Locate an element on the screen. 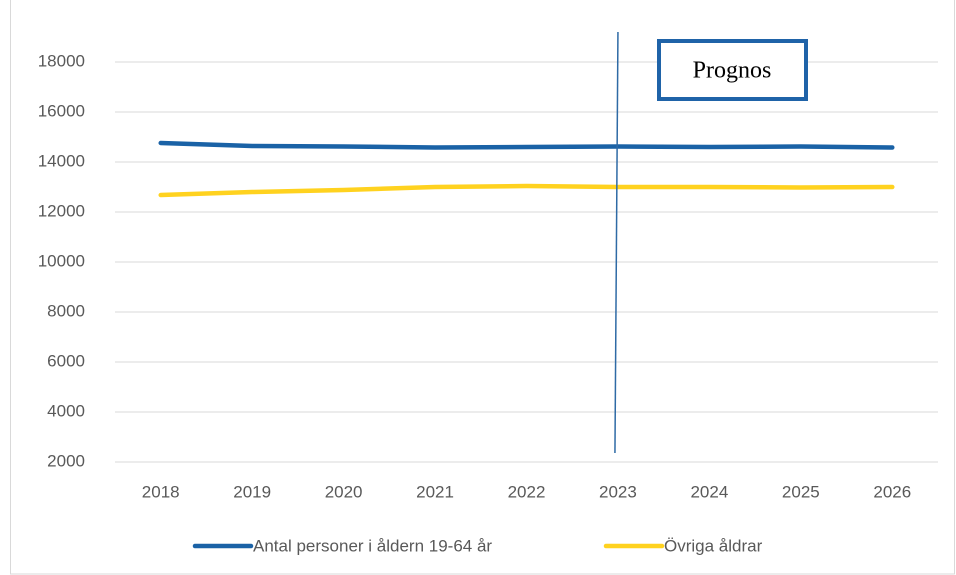 The height and width of the screenshot is (575, 956). x-tick-label: 2021 is located at coordinates (435, 491).